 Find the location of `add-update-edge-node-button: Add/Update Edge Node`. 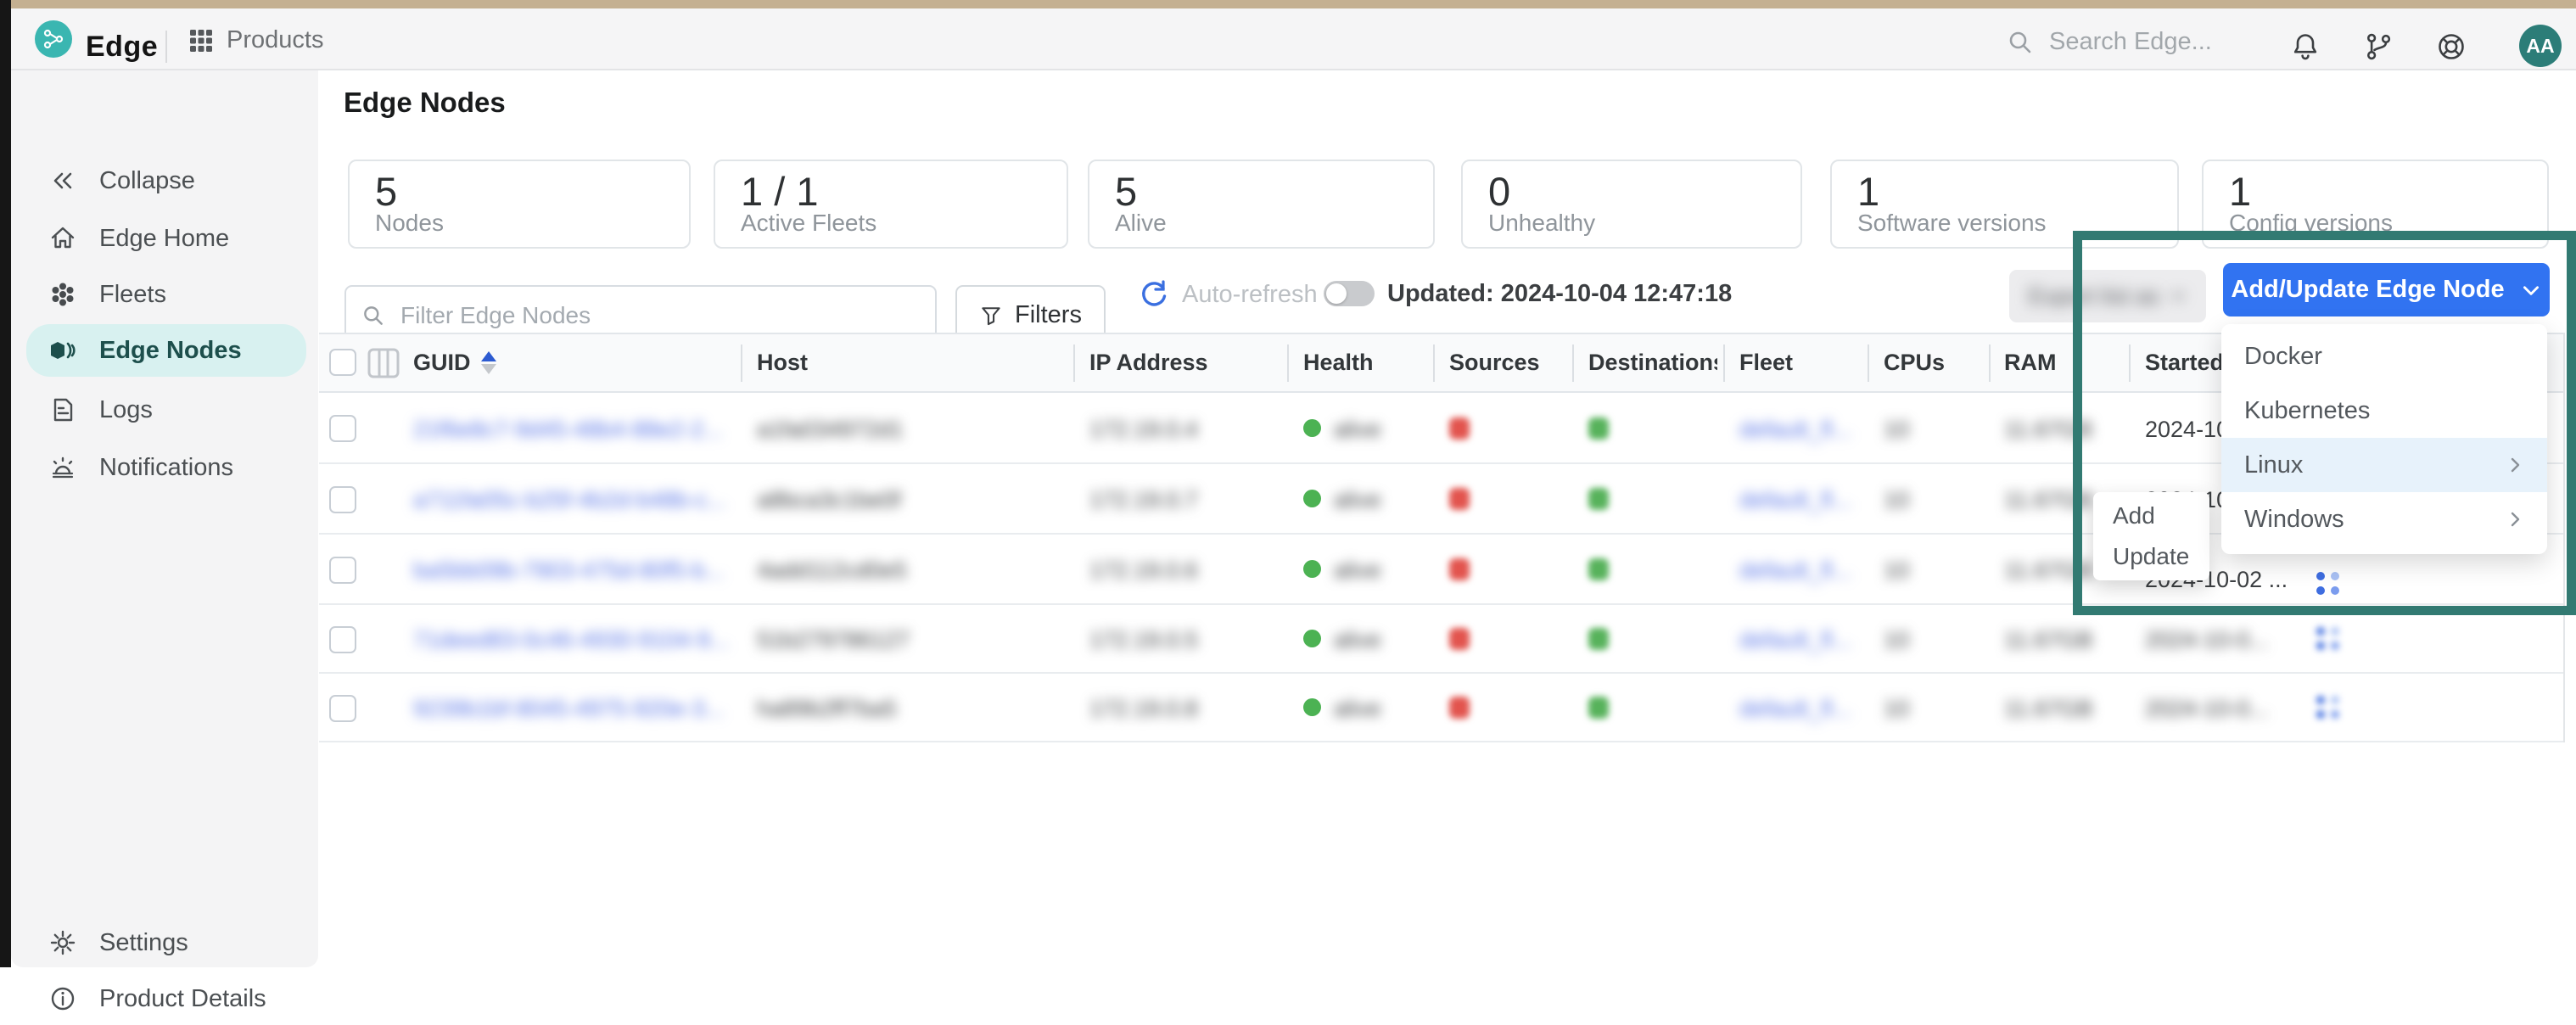

add-update-edge-node-button: Add/Update Edge Node is located at coordinates (2386, 289).